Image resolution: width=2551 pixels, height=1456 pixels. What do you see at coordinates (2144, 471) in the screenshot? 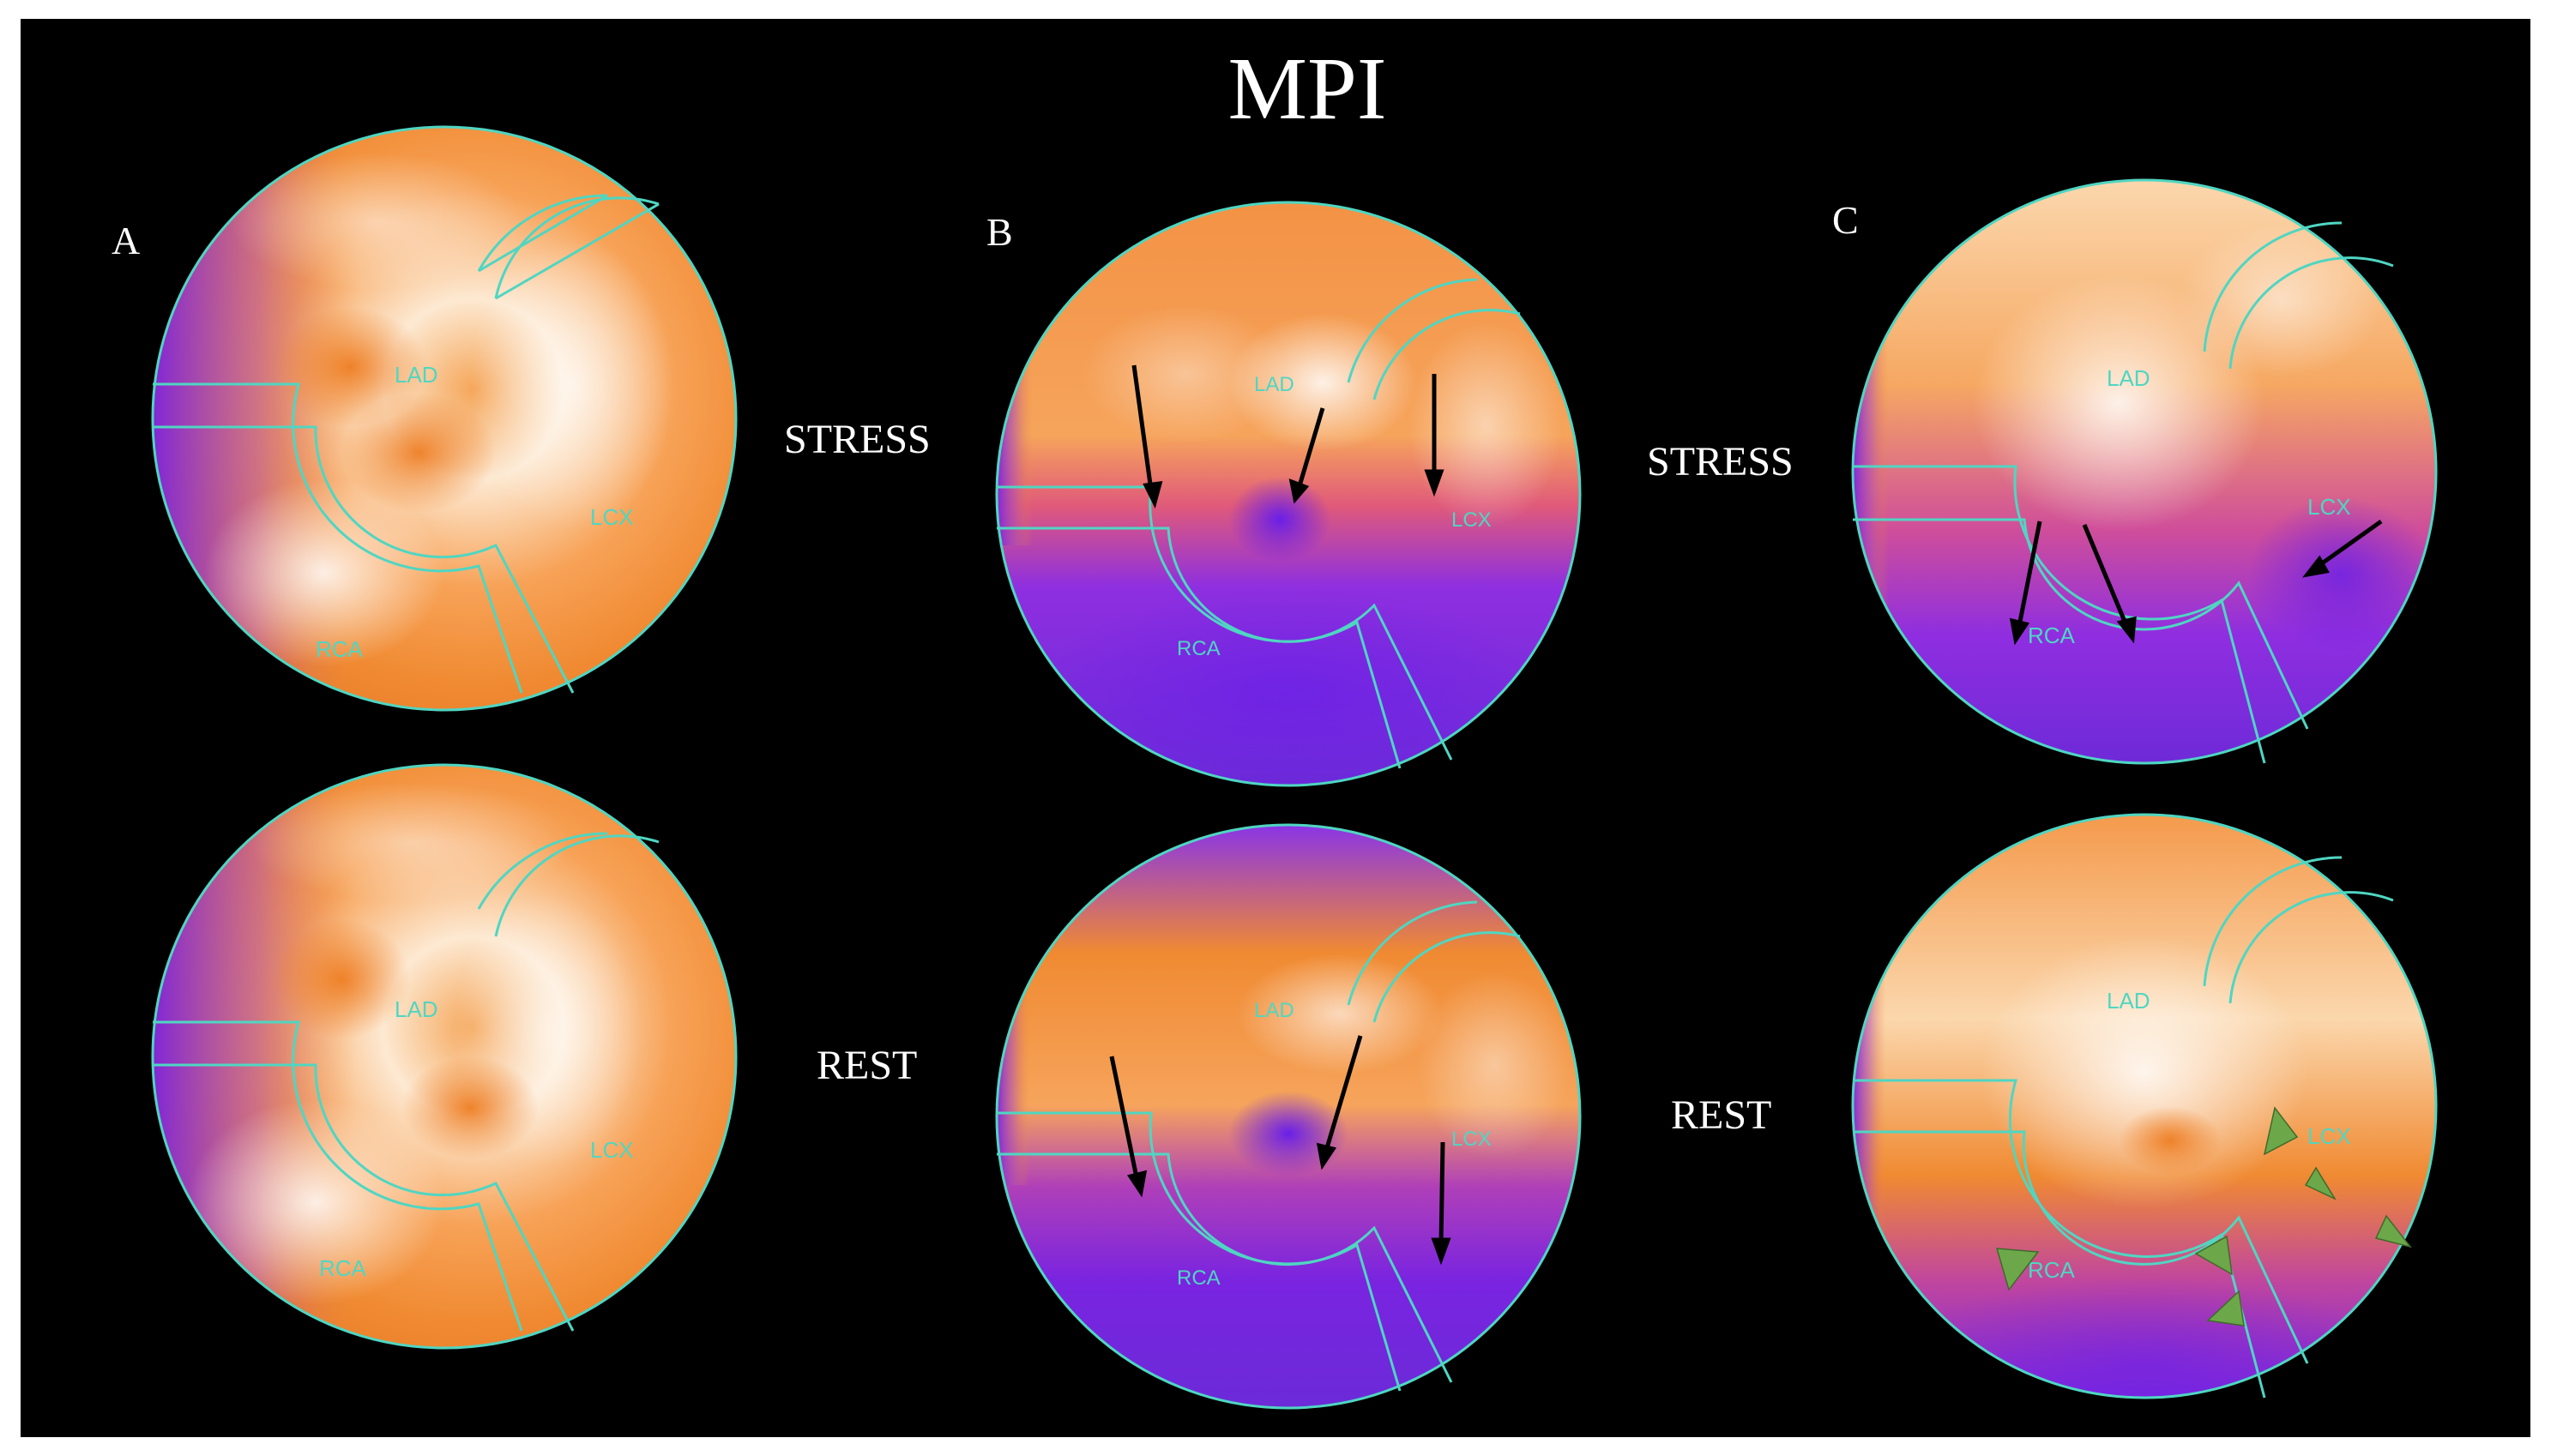
I see `polar-map-c-stress: LAD LCX RCA` at bounding box center [2144, 471].